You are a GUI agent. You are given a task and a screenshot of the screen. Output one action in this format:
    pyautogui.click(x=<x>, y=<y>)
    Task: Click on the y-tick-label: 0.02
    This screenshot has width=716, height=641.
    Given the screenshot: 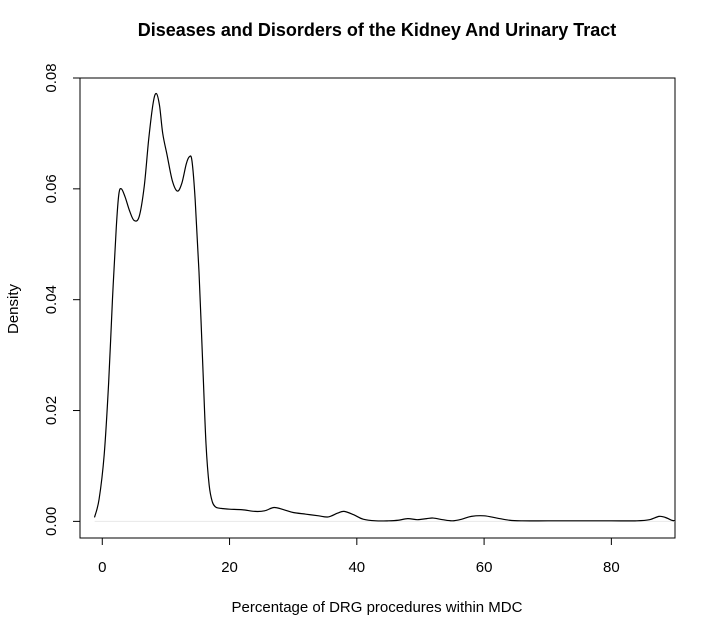 What is the action you would take?
    pyautogui.click(x=51, y=410)
    